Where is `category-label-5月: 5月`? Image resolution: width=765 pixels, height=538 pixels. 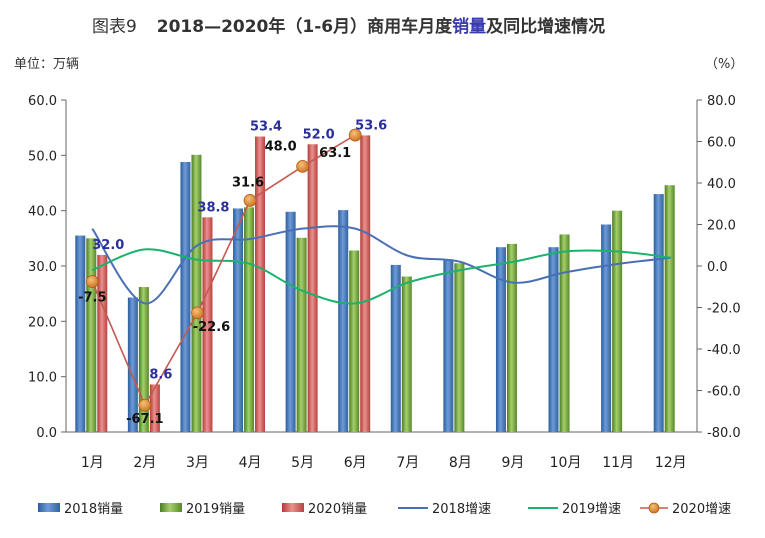 category-label-5月: 5月 is located at coordinates (302, 463).